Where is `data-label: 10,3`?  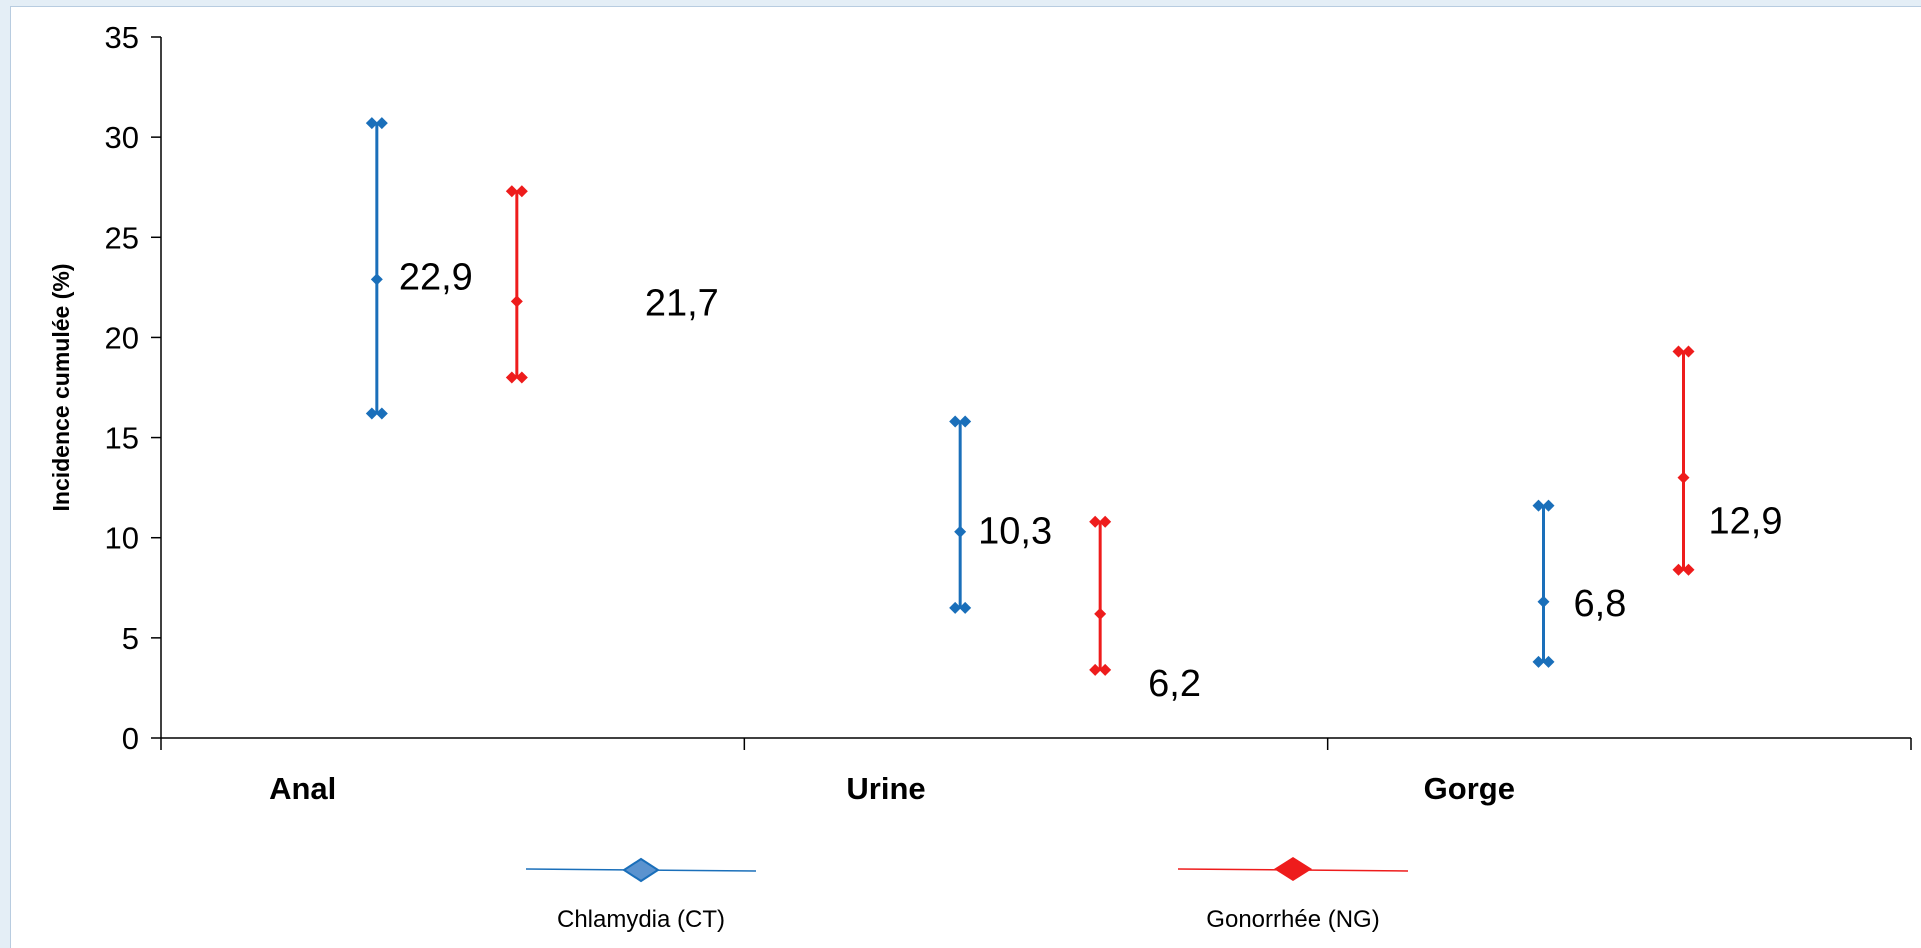 data-label: 10,3 is located at coordinates (1015, 532).